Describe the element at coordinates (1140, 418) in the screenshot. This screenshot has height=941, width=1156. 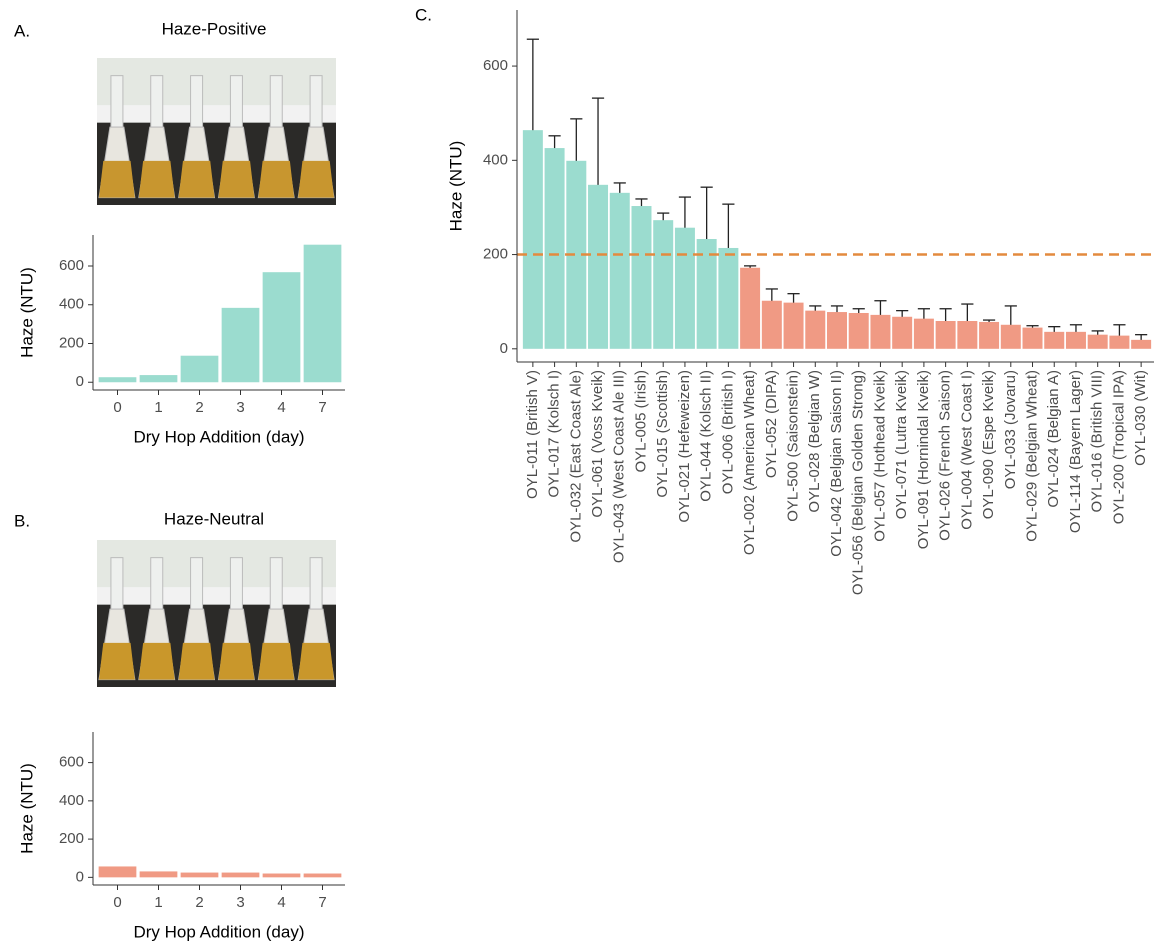
I see `x-tick-label: OYL-030 (Wit)` at that location.